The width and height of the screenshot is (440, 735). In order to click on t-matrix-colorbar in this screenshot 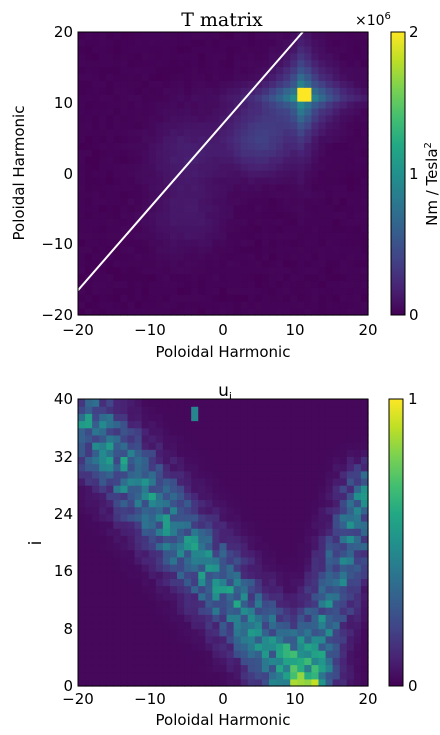, I will do `click(398, 173)`.